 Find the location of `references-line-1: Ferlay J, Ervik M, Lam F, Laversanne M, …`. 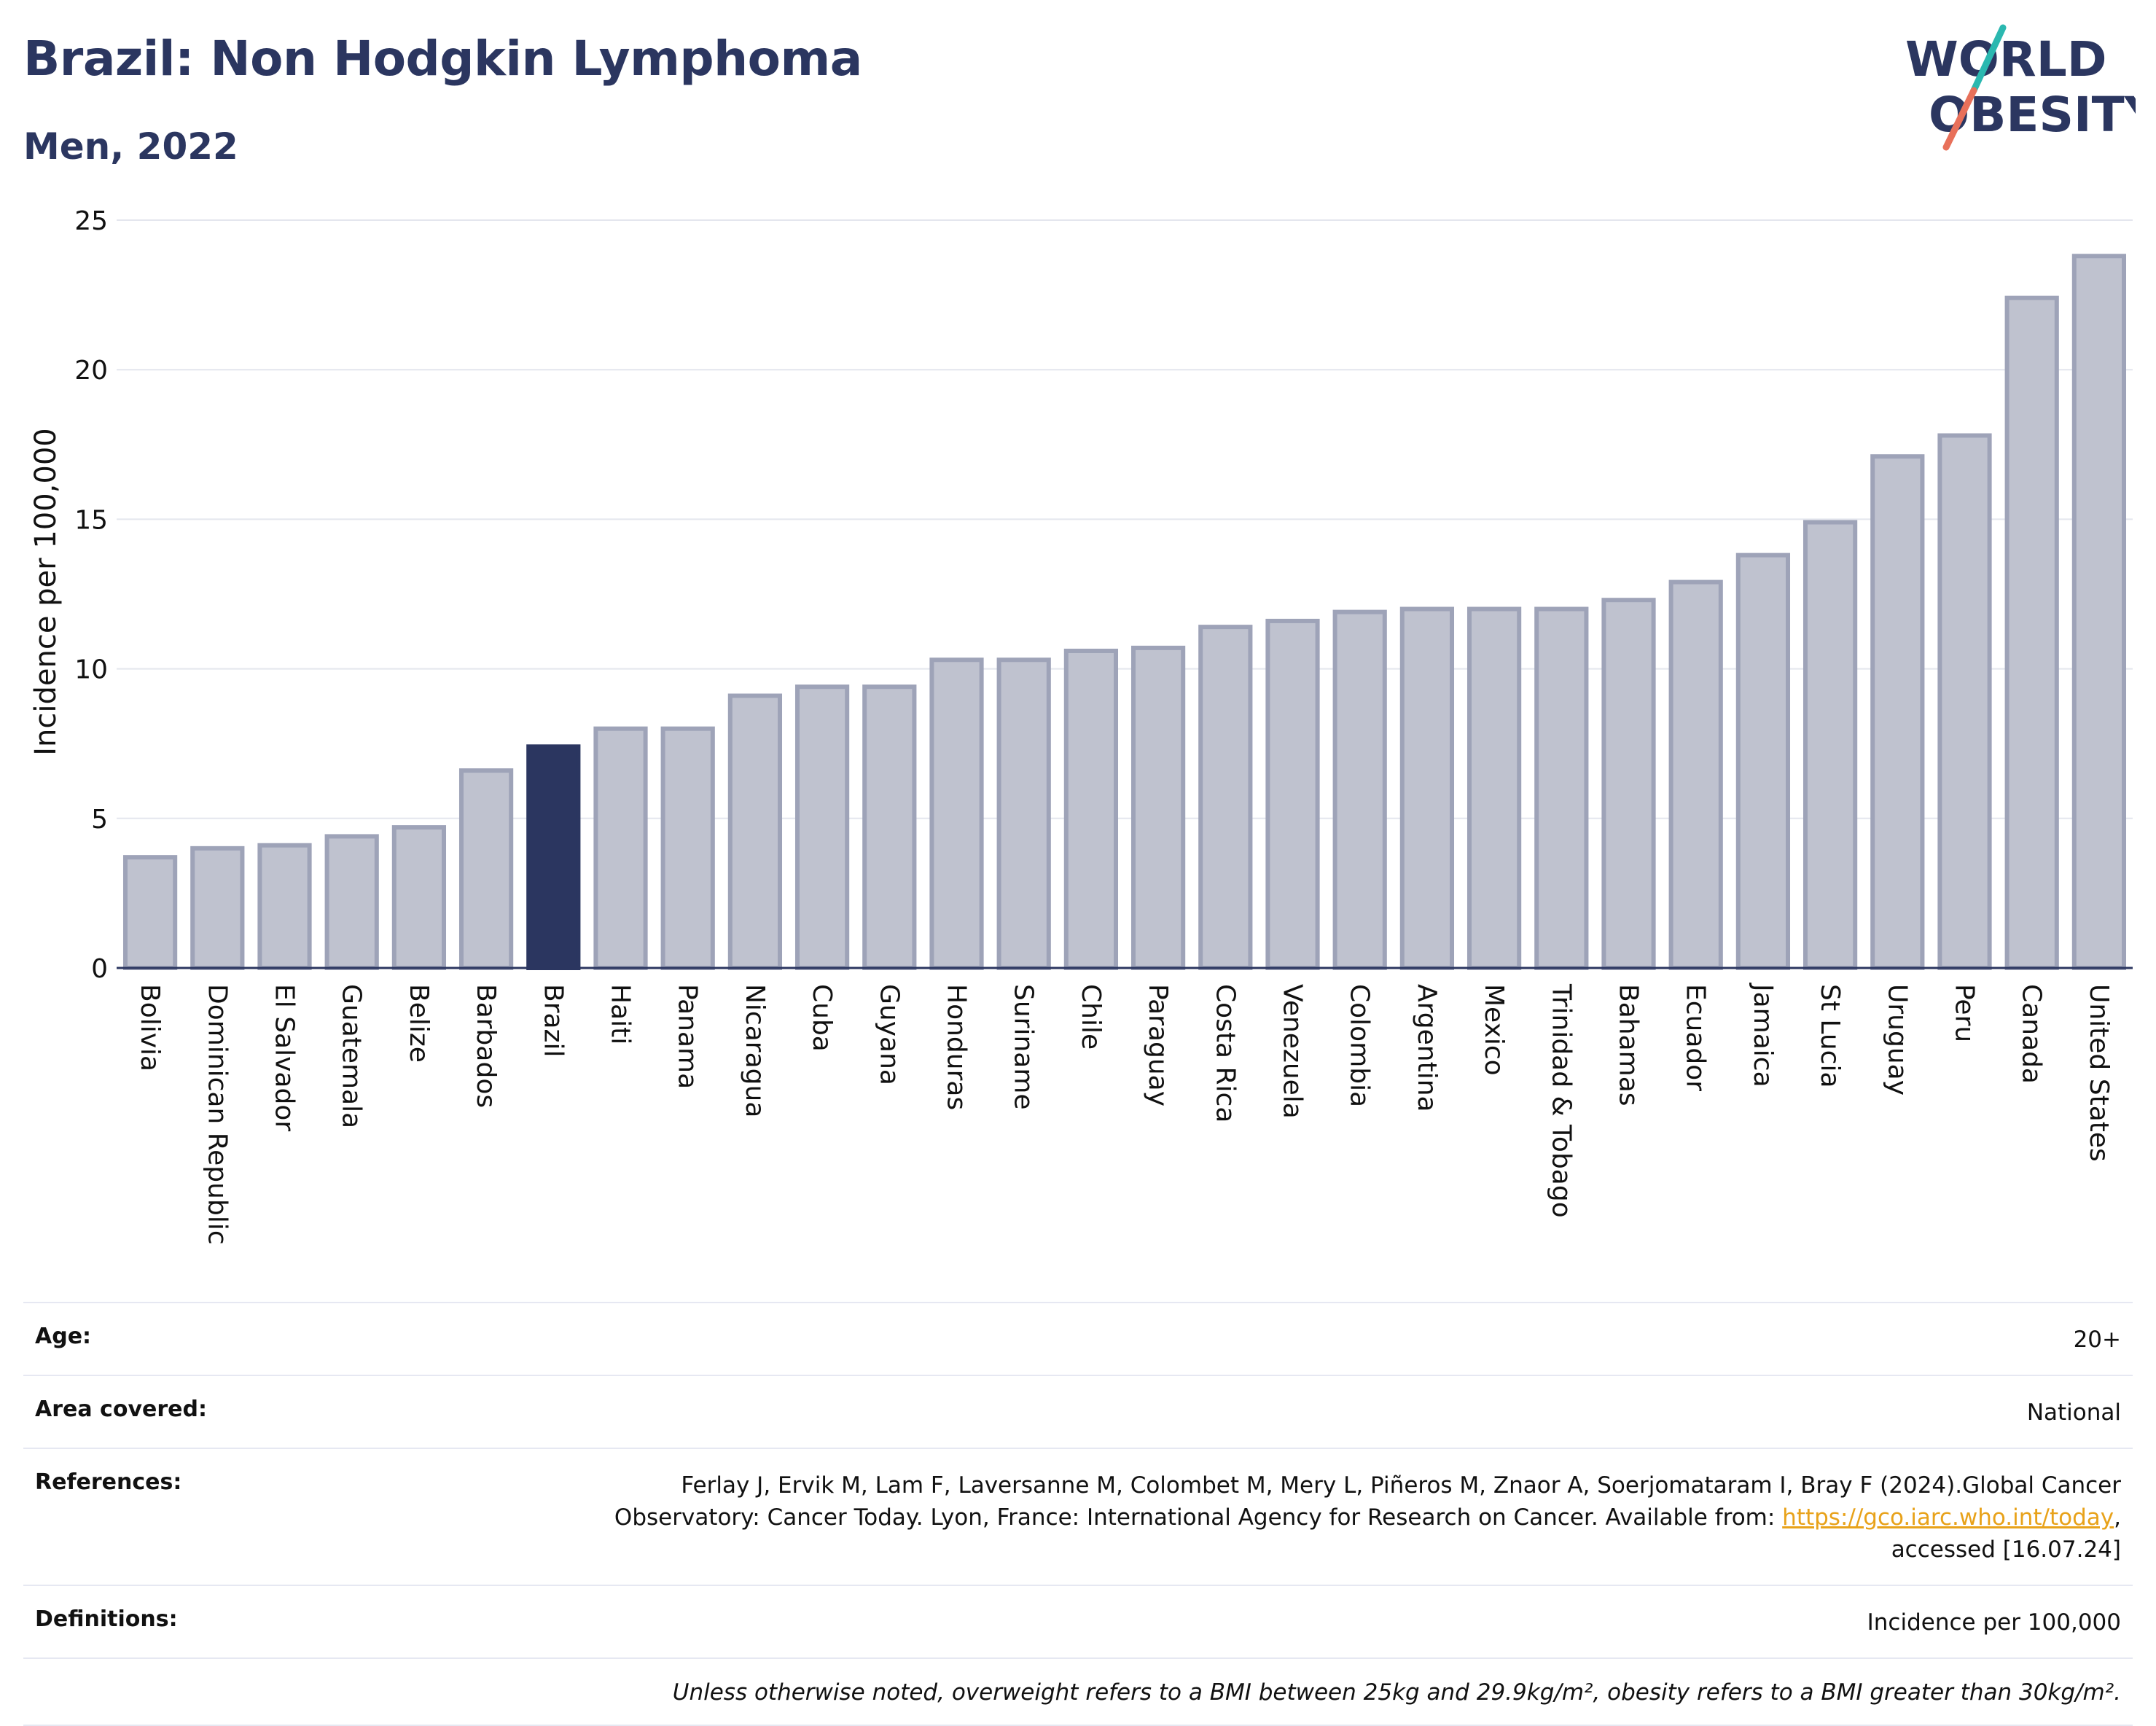

references-line-1: Ferlay J, Ervik M, Lam F, Laversanne M, … is located at coordinates (1401, 1485).